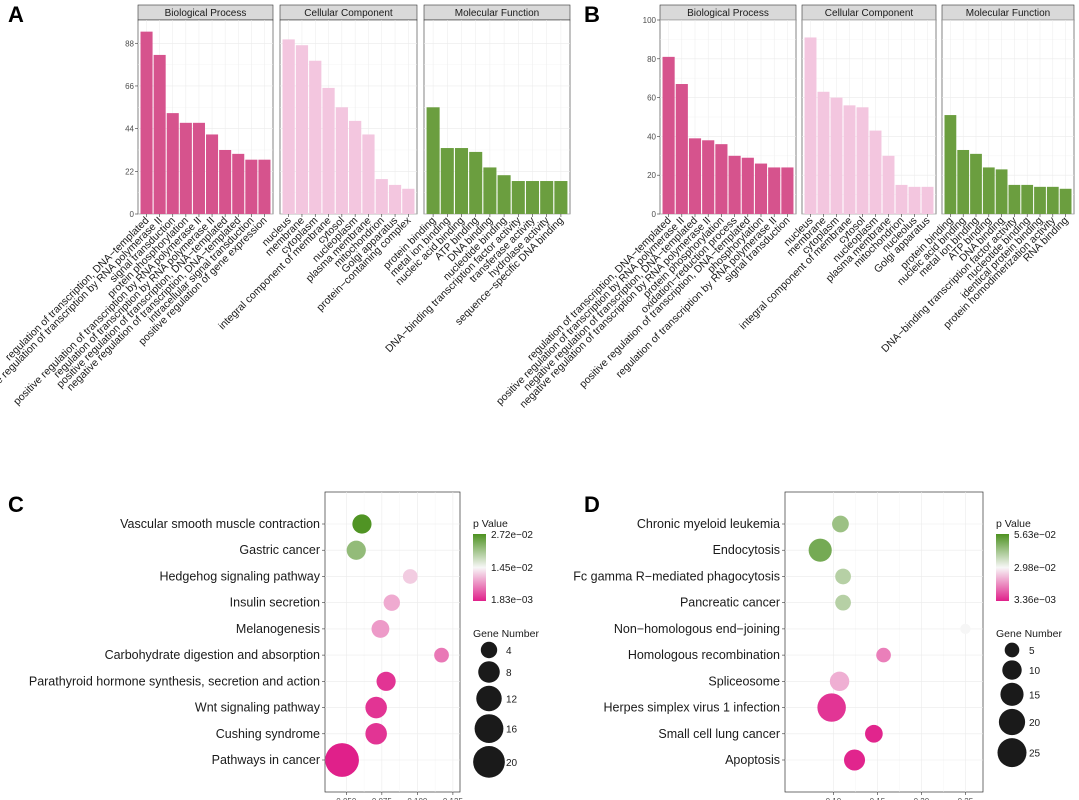  What do you see at coordinates (279, 550) in the screenshot?
I see `y-tick-label: Gastric cancer` at bounding box center [279, 550].